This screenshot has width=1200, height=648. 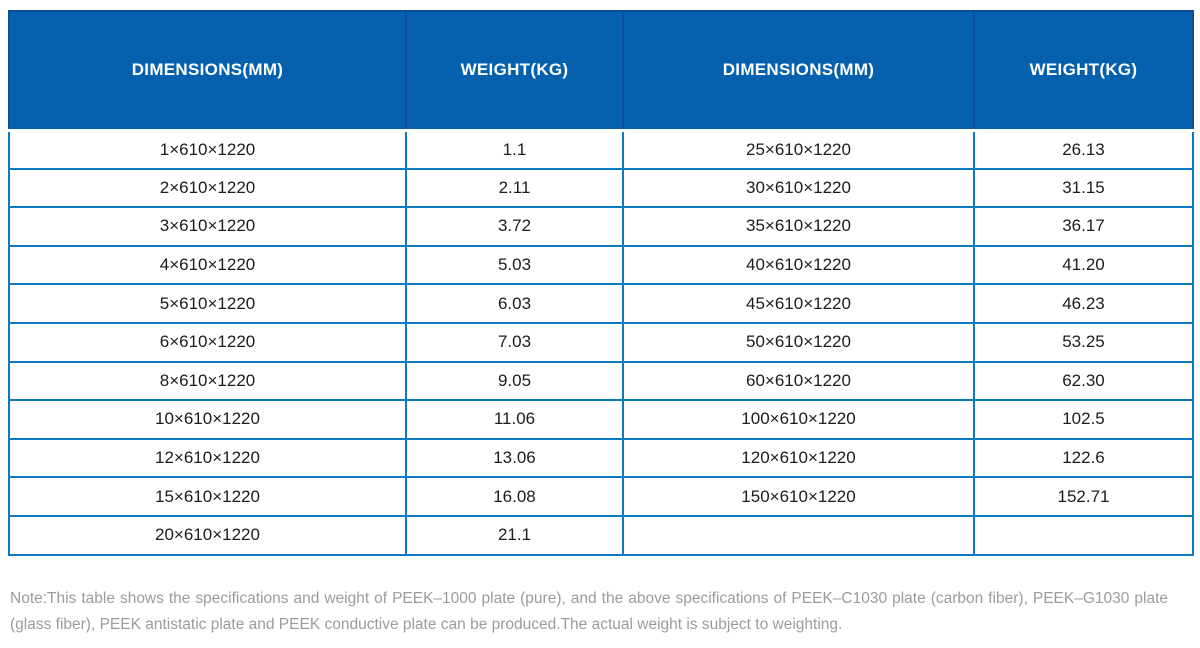 I want to click on table-row: 6×610×1220 7.03 50×610×1220 53.25, so click(x=601, y=342).